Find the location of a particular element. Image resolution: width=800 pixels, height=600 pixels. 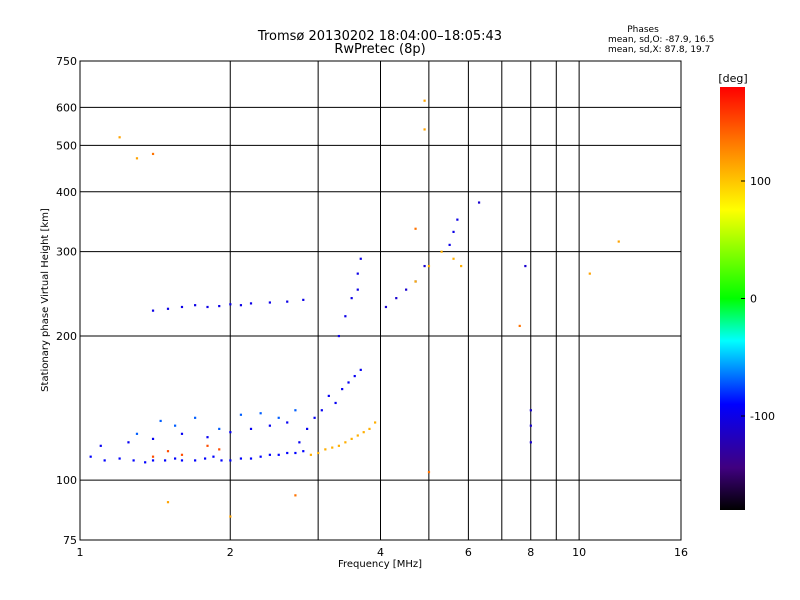

chart-subtitle: RwPretec (8p) is located at coordinates (379, 49).